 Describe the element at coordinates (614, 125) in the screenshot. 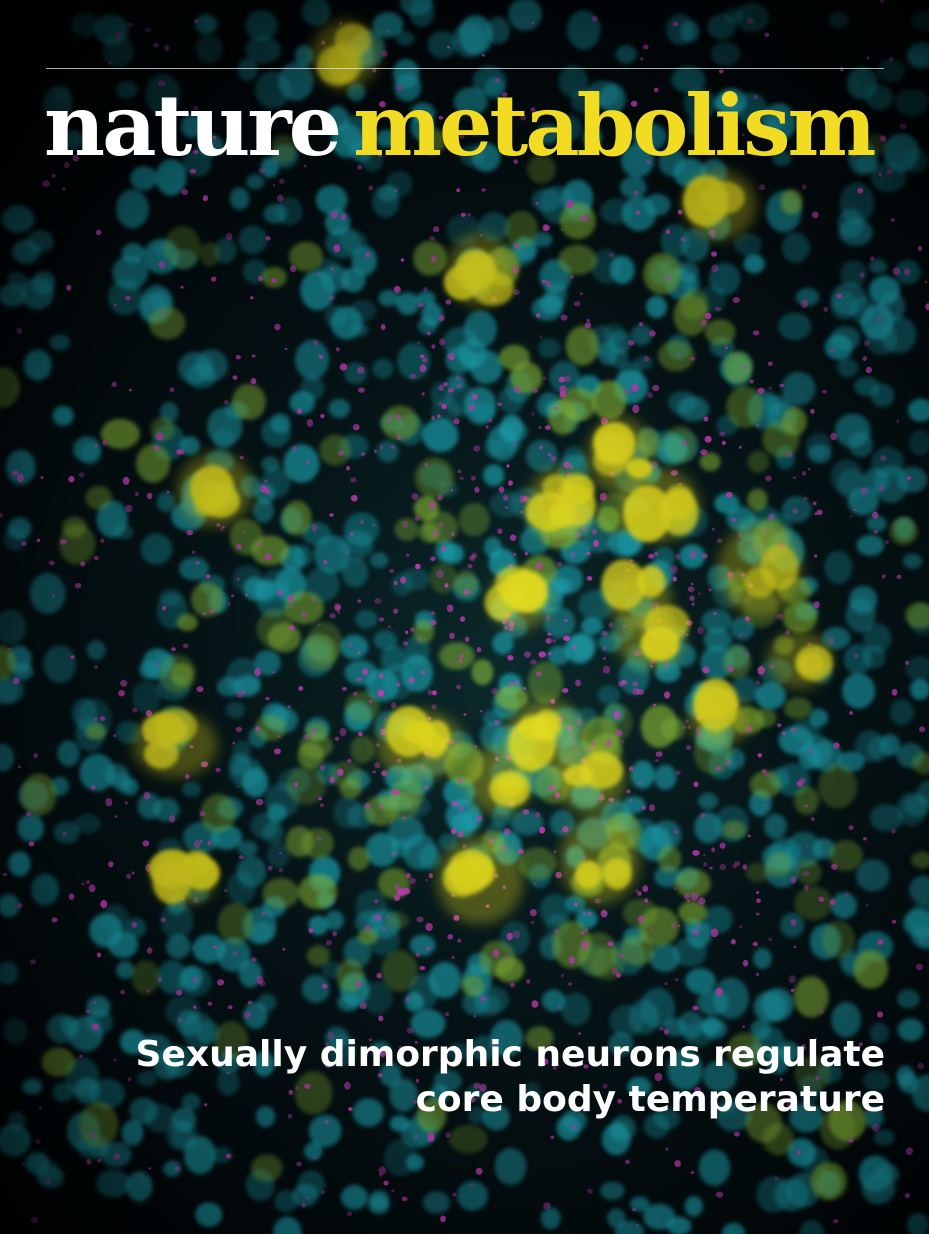

I see `masthead-metabolism: metabolism` at that location.